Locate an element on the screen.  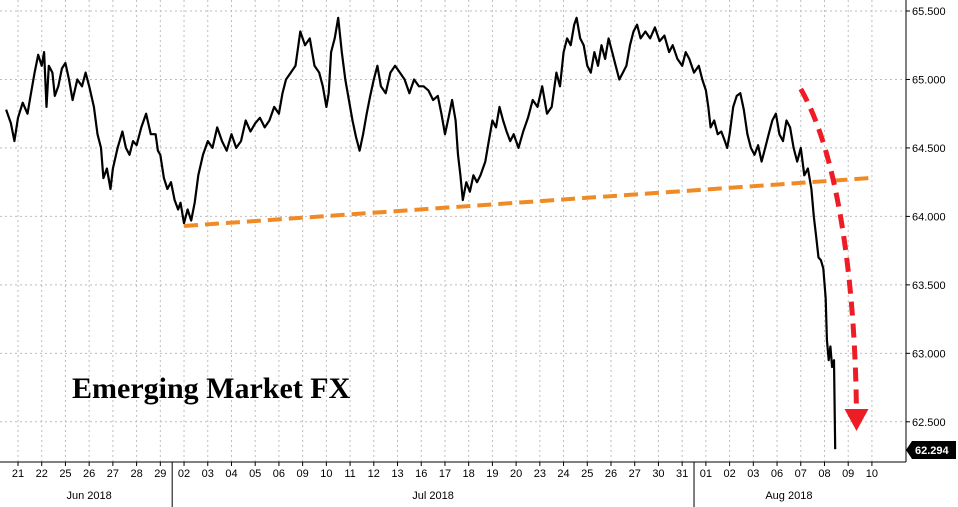
x-tick-label: 16 is located at coordinates (421, 474).